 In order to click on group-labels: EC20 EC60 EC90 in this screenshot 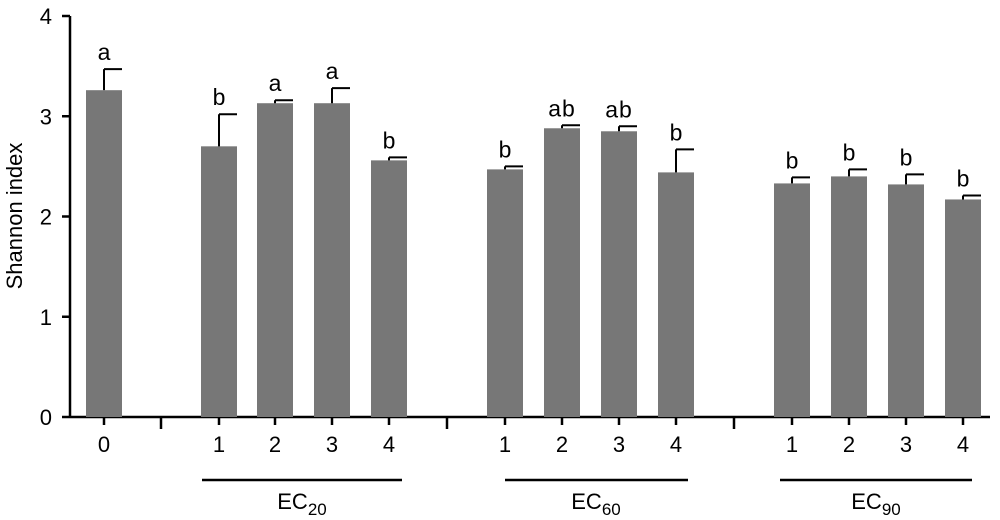, I will do `click(587, 498)`.